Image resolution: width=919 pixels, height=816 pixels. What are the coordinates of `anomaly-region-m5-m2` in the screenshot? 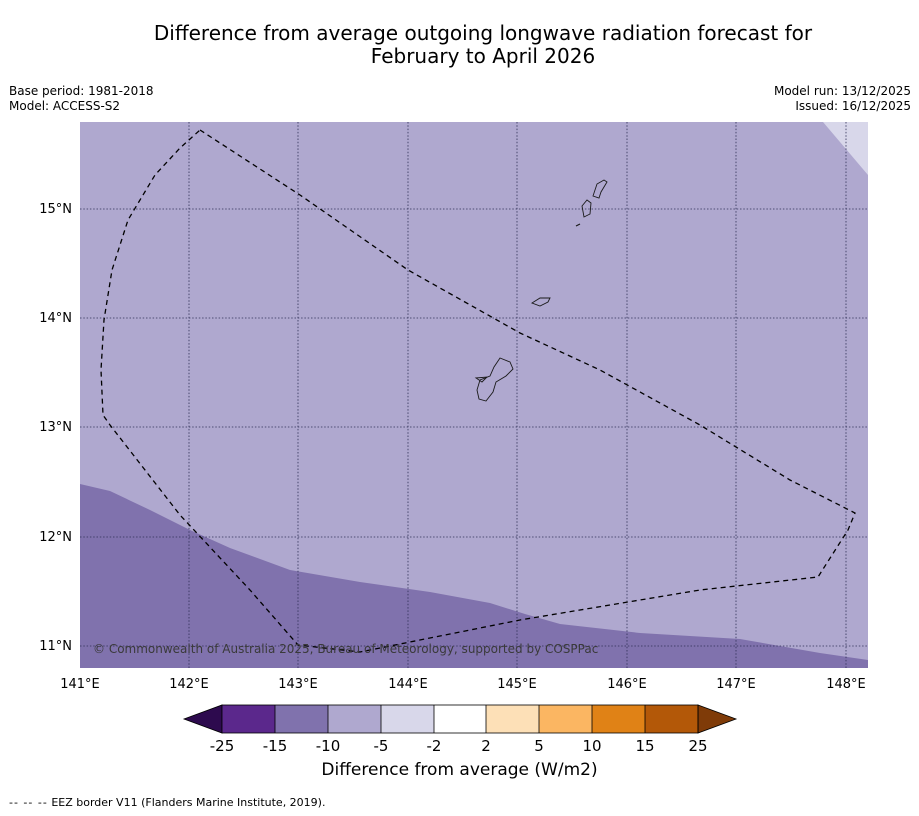 It's located at (845, 148).